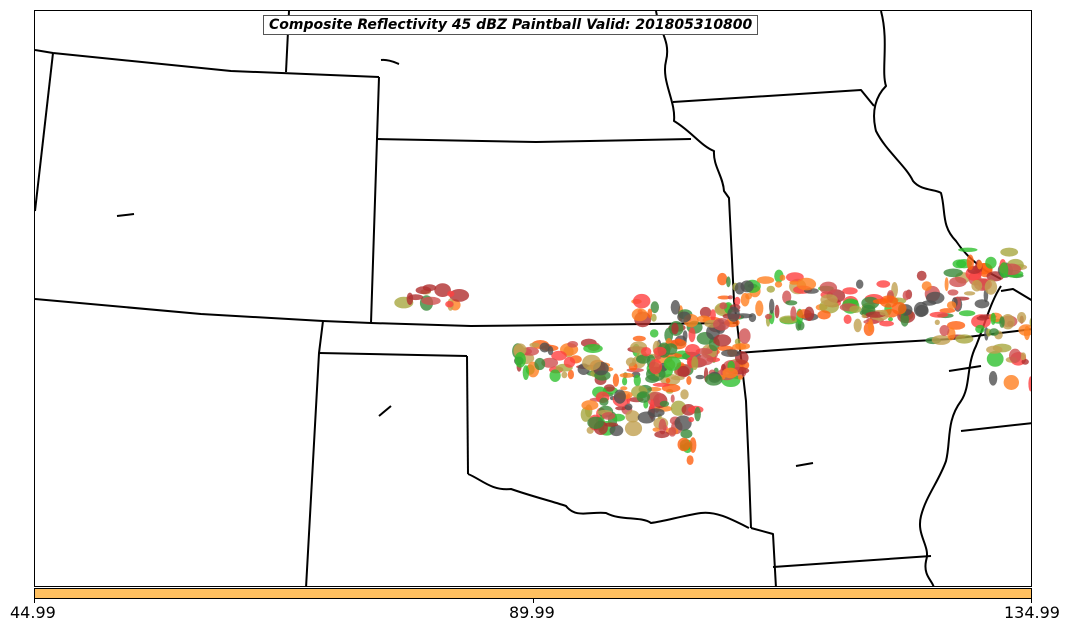  What do you see at coordinates (532, 612) in the screenshot?
I see `colorbar-label-mid: 89.99` at bounding box center [532, 612].